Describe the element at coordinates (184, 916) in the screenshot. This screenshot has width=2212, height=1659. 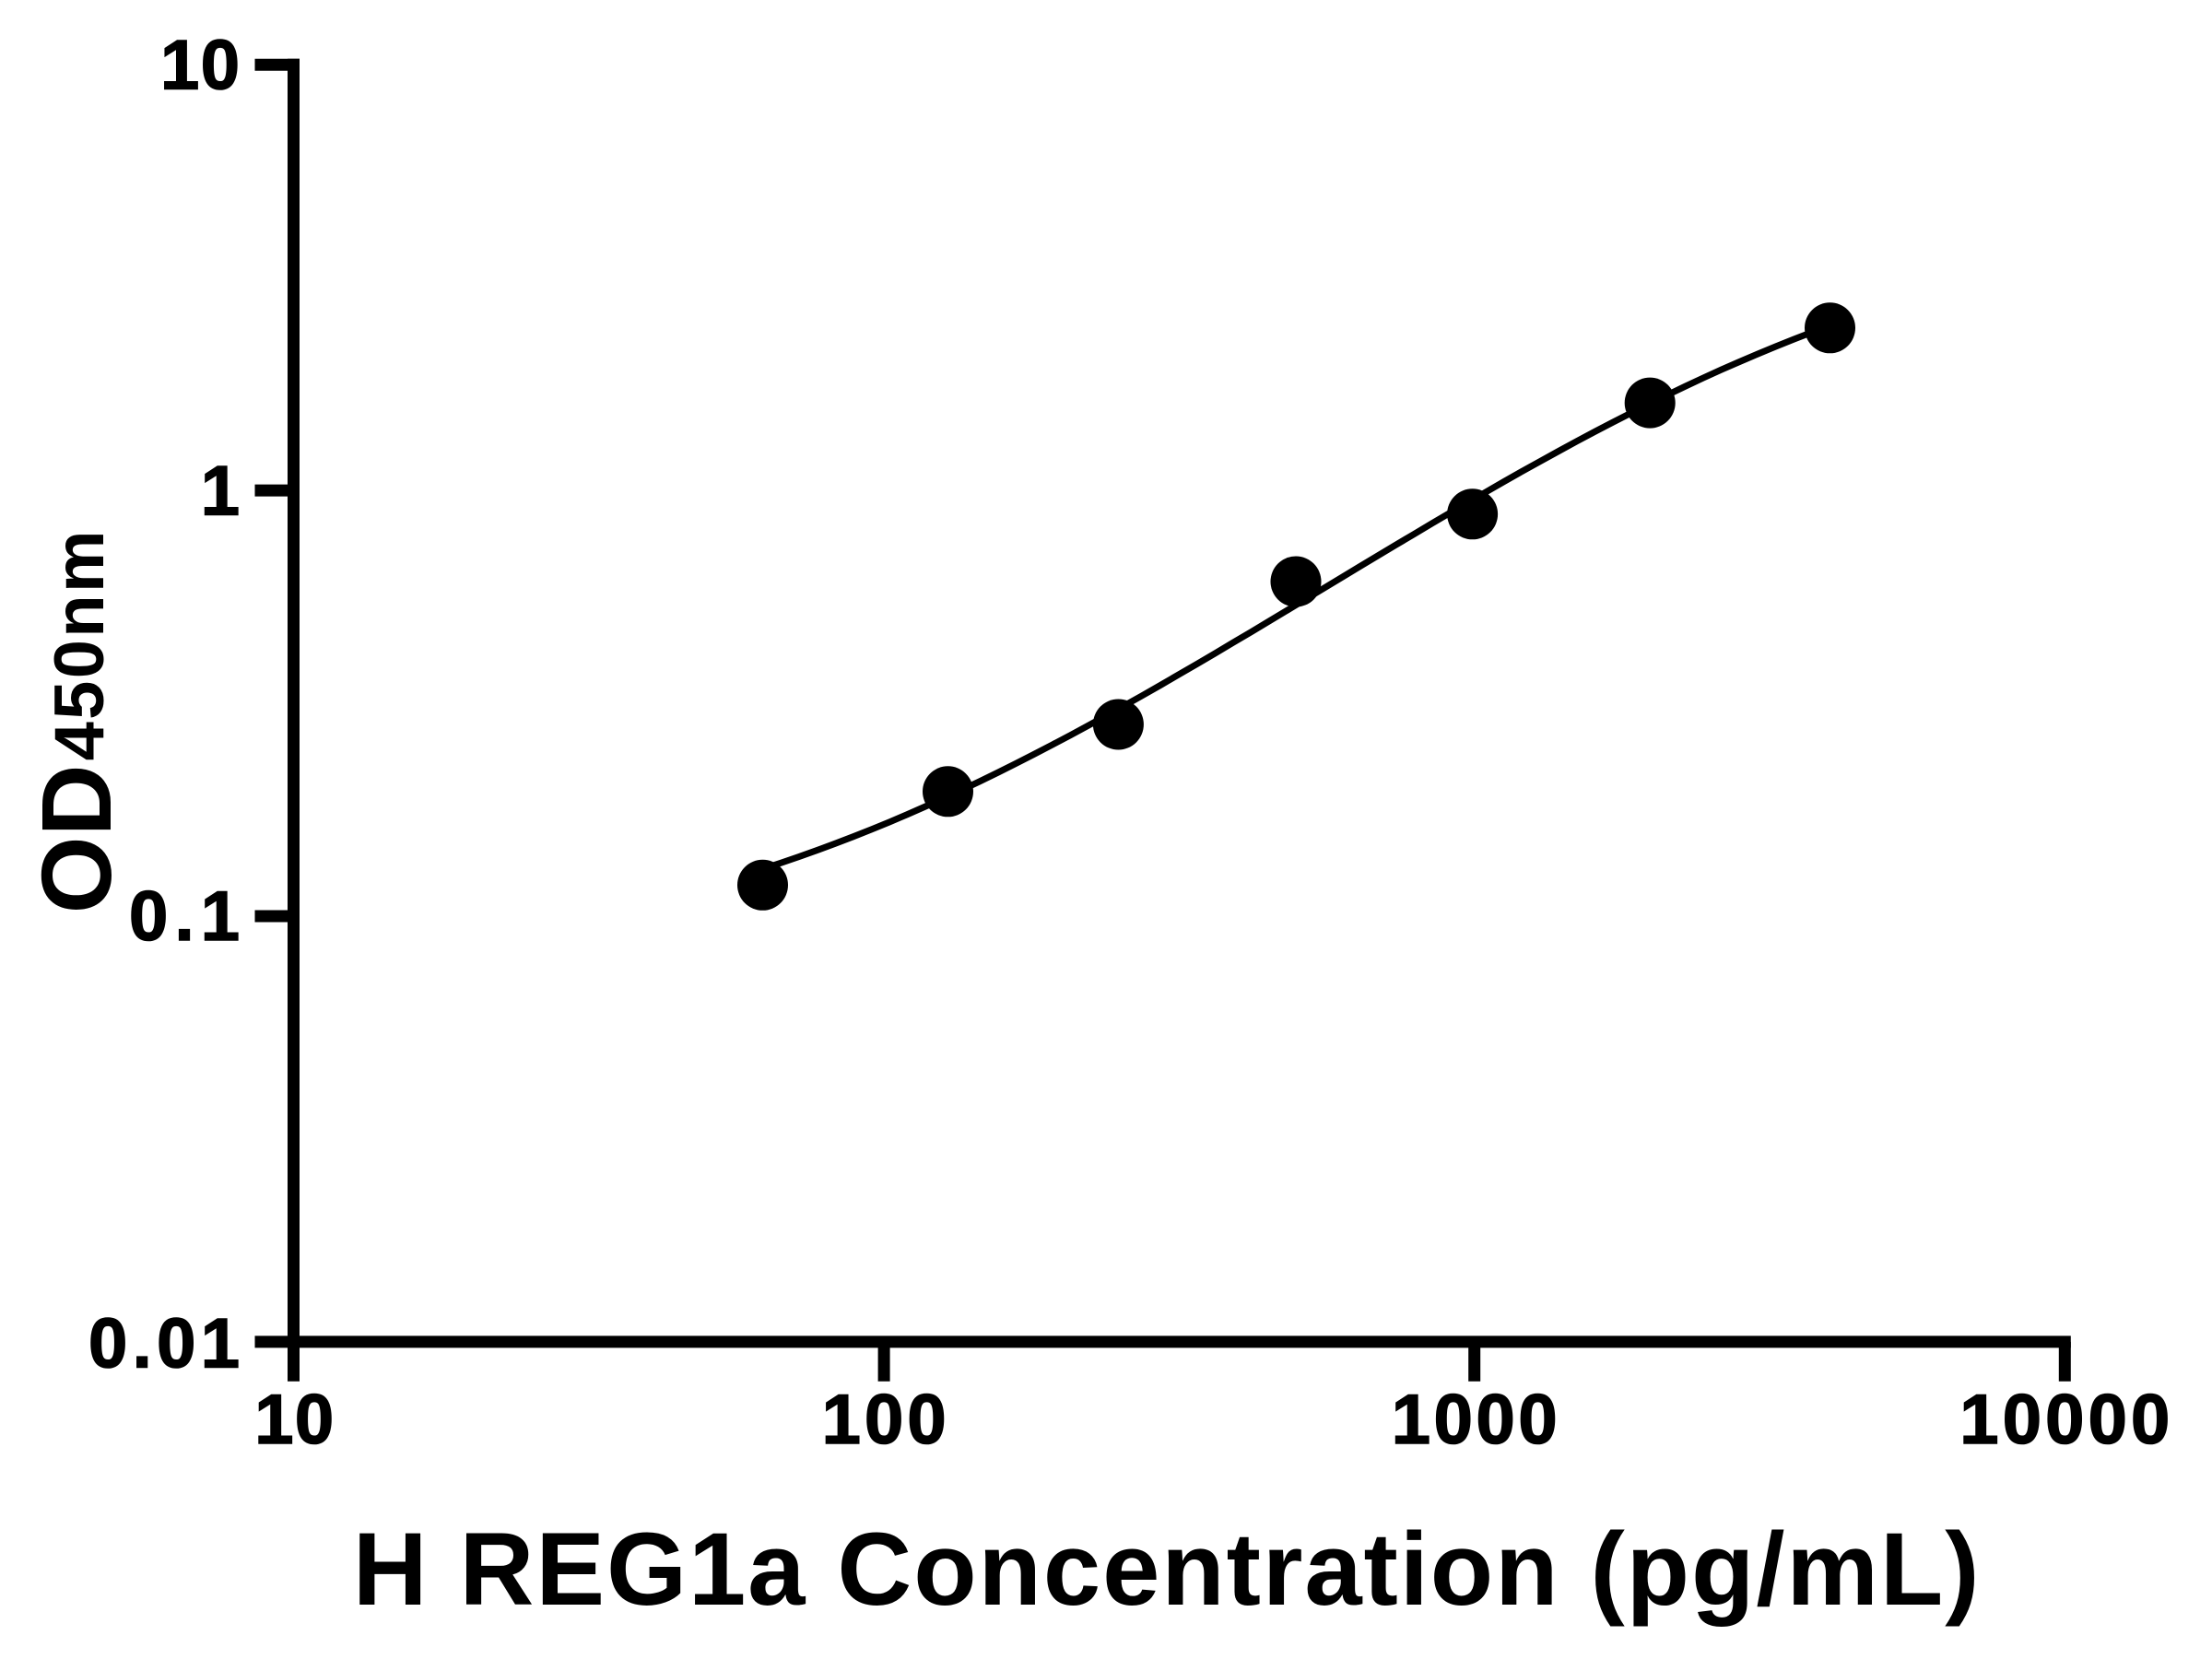
I see `svg-text: 0.1` at that location.